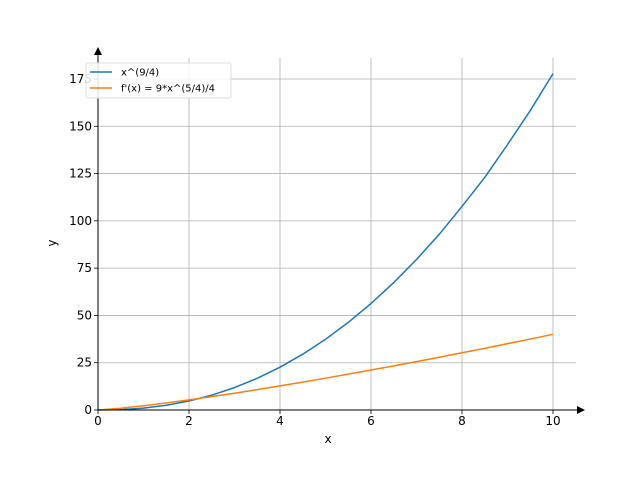 The image size is (640, 480). I want to click on x-tick-label: 8, so click(462, 421).